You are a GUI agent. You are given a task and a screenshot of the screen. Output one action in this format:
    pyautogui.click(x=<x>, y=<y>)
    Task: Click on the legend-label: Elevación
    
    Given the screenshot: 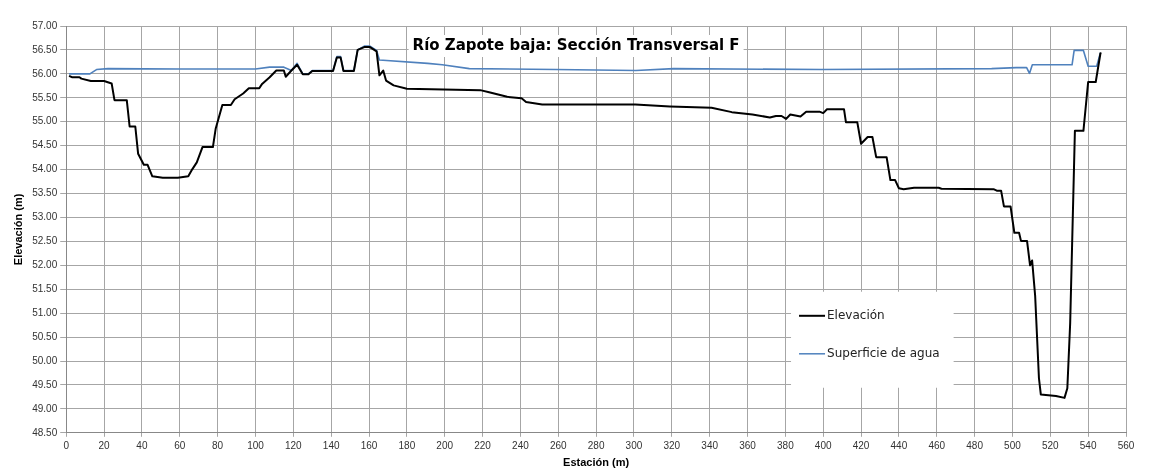 What is the action you would take?
    pyautogui.click(x=856, y=314)
    